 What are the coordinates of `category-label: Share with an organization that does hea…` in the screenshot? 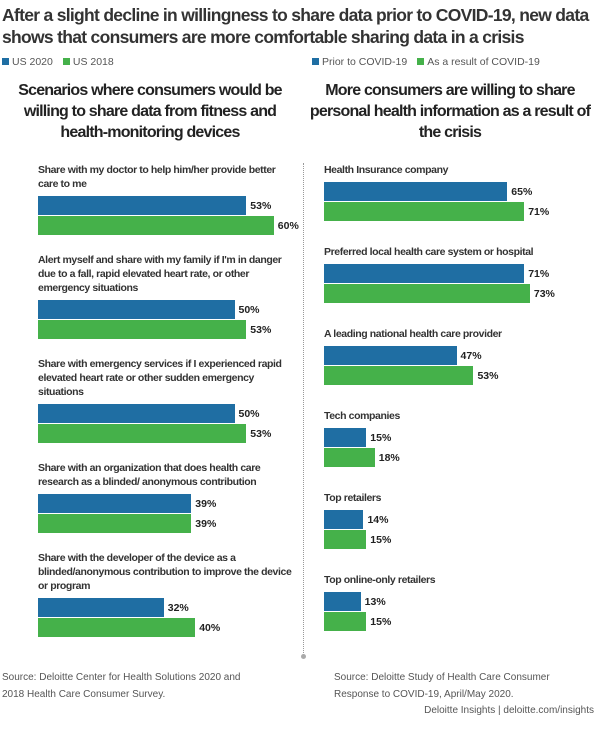 It's located at (149, 475).